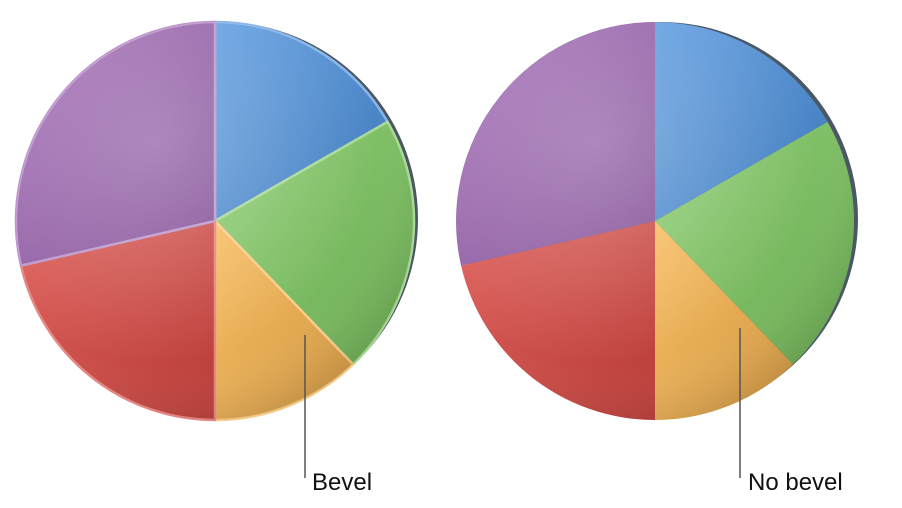  Describe the element at coordinates (342, 482) in the screenshot. I see `bevel-callout-label: Bevel` at that location.